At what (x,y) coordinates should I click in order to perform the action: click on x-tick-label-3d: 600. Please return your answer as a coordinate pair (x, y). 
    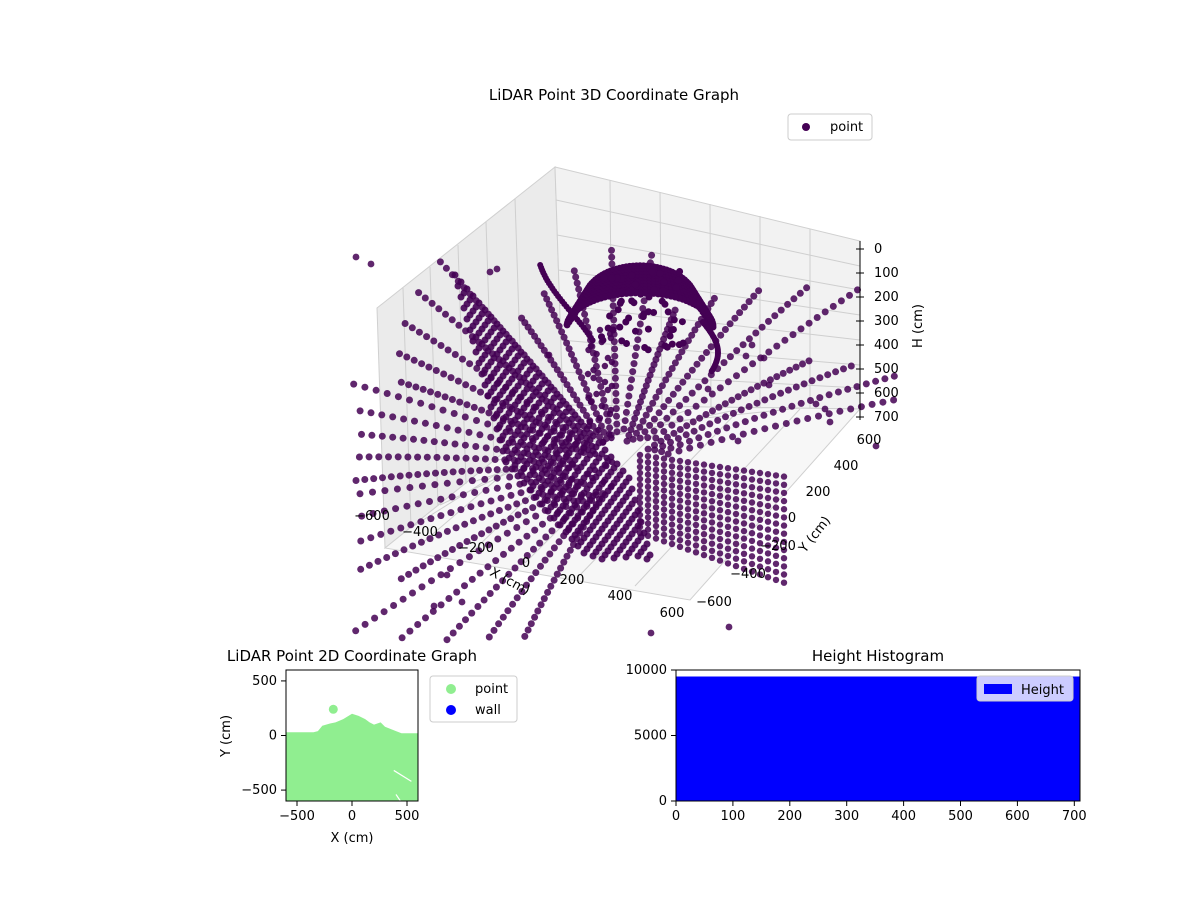
    Looking at the image, I should click on (672, 613).